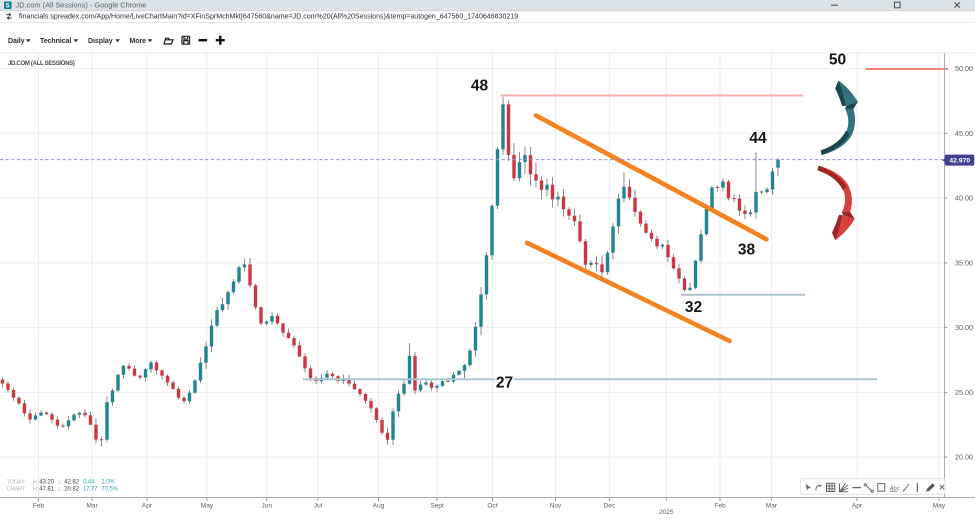 This screenshot has width=975, height=525. What do you see at coordinates (693, 307) in the screenshot?
I see `svg-text: 32` at bounding box center [693, 307].